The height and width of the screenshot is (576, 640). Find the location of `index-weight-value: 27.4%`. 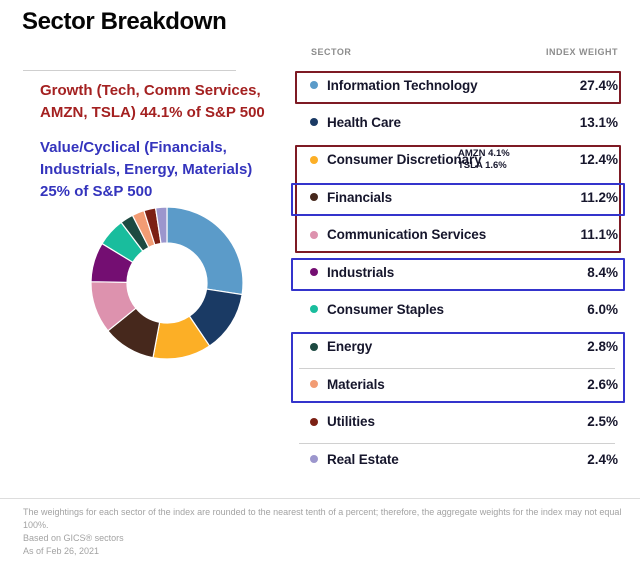

index-weight-value: 27.4% is located at coordinates (598, 85).